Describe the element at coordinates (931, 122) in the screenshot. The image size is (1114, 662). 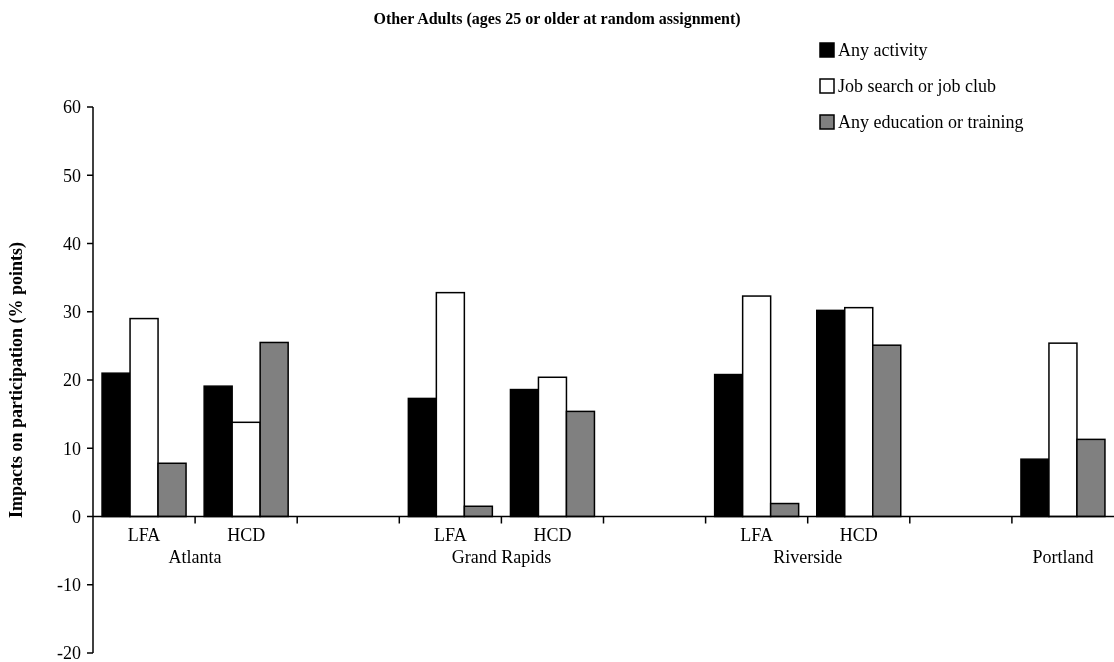
I see `legend-label: Any education or training` at that location.